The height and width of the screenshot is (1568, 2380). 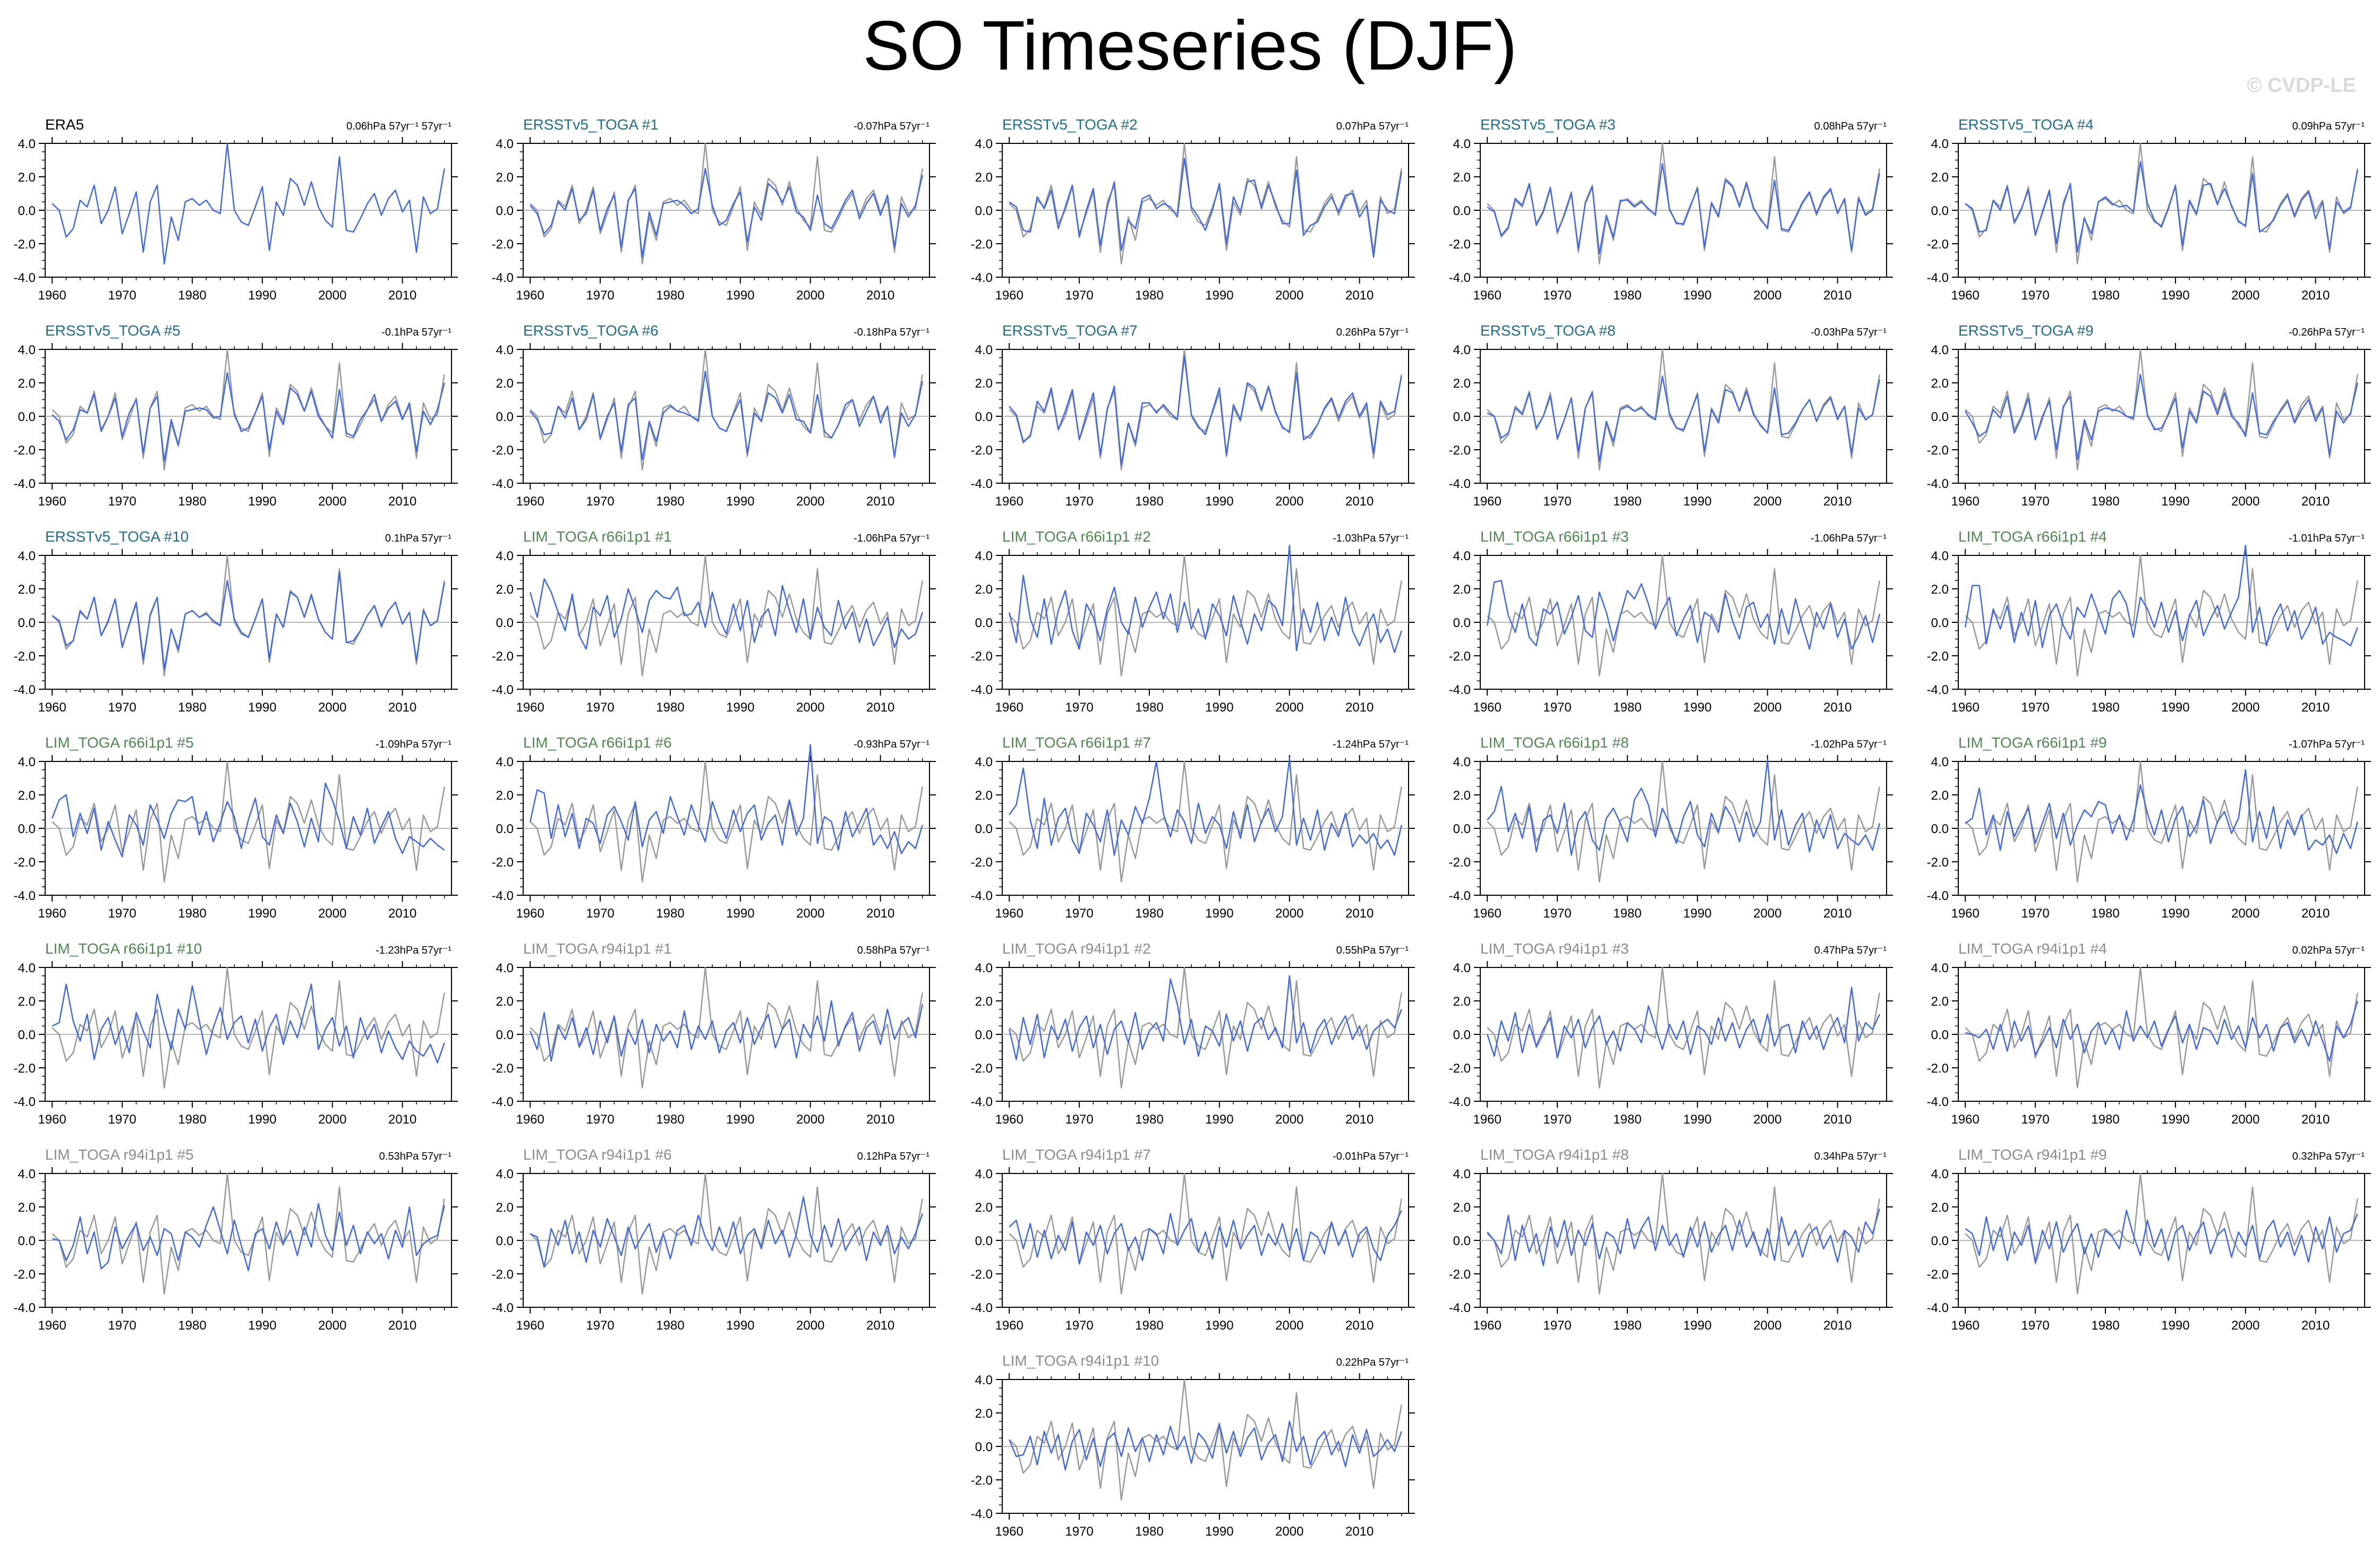 What do you see at coordinates (2026, 330) in the screenshot?
I see `panel-label: ERSSTv5_TOGA #9` at bounding box center [2026, 330].